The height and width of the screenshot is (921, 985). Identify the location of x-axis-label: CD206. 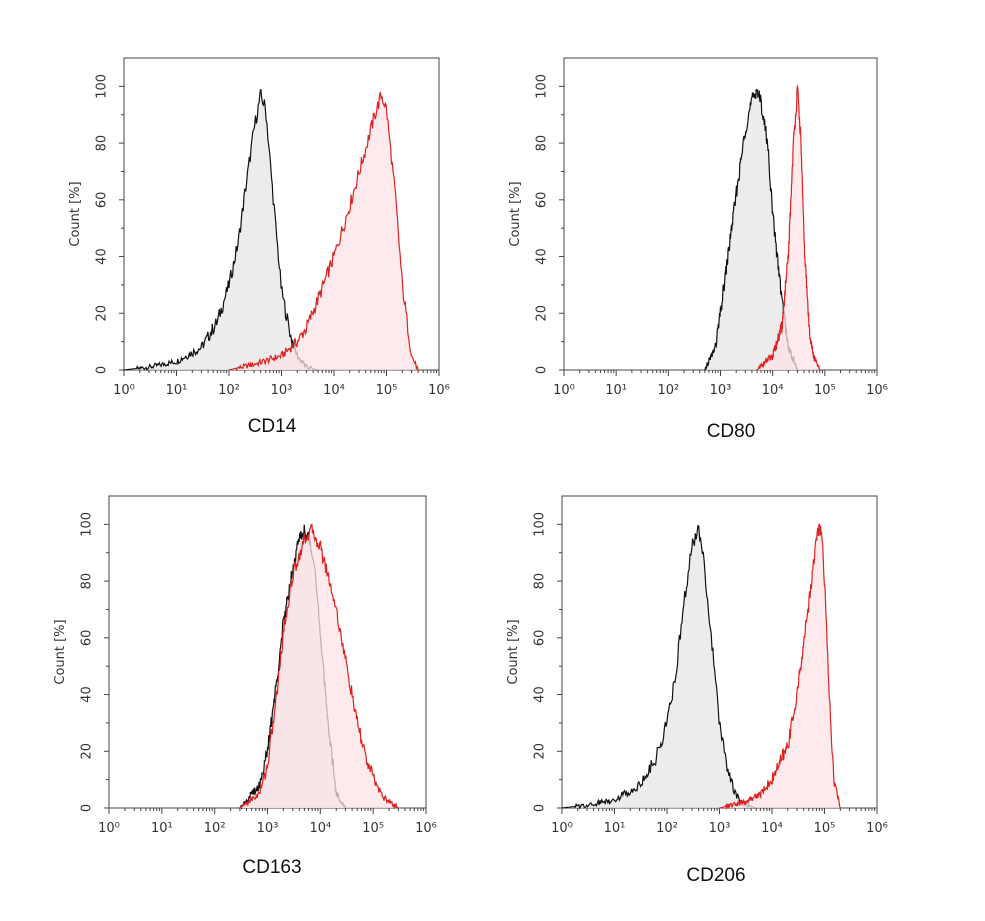
(715, 875).